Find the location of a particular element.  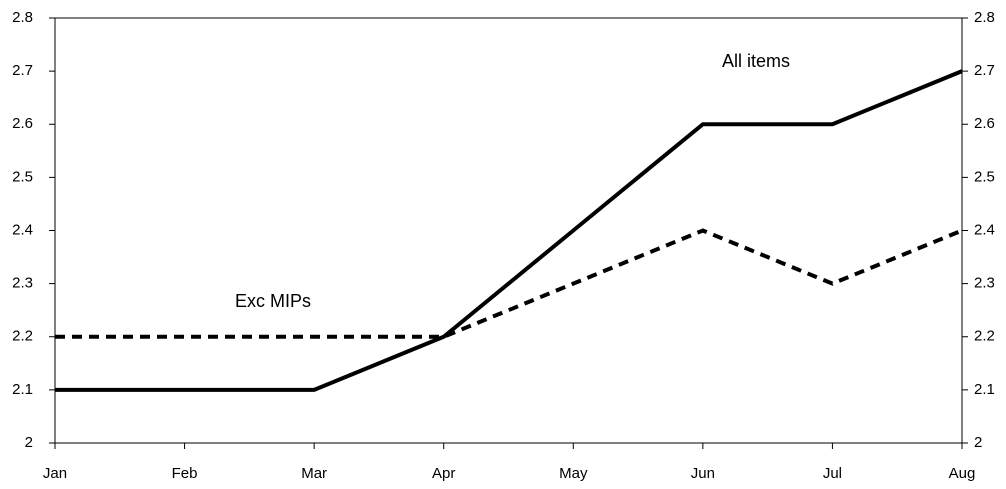

x-tick-label: Aug is located at coordinates (962, 473).